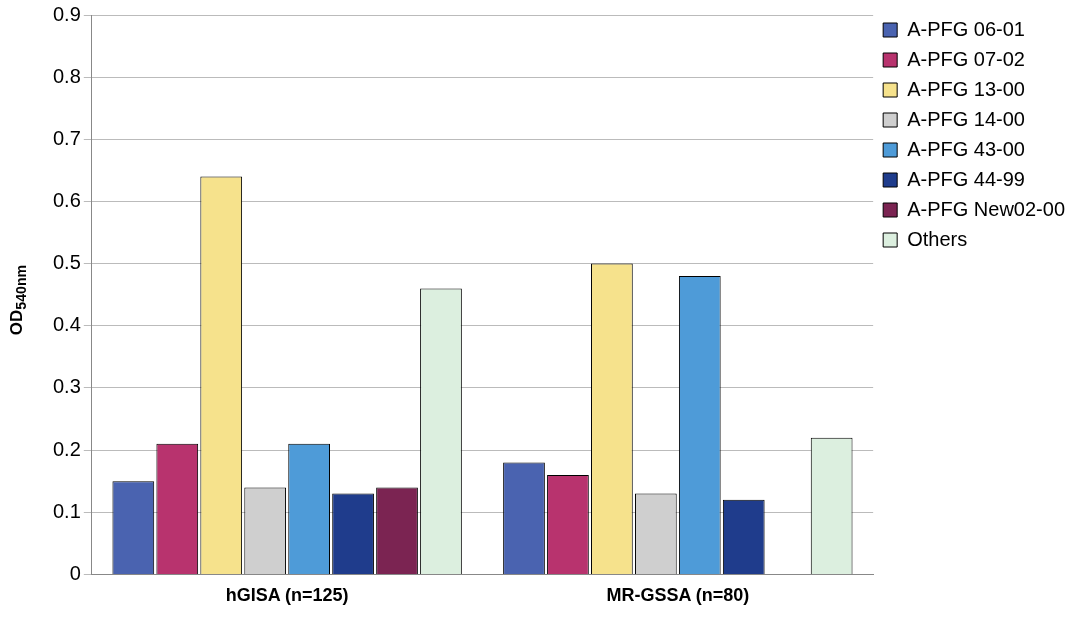  I want to click on y-tick-label: 0.3, so click(66, 386).